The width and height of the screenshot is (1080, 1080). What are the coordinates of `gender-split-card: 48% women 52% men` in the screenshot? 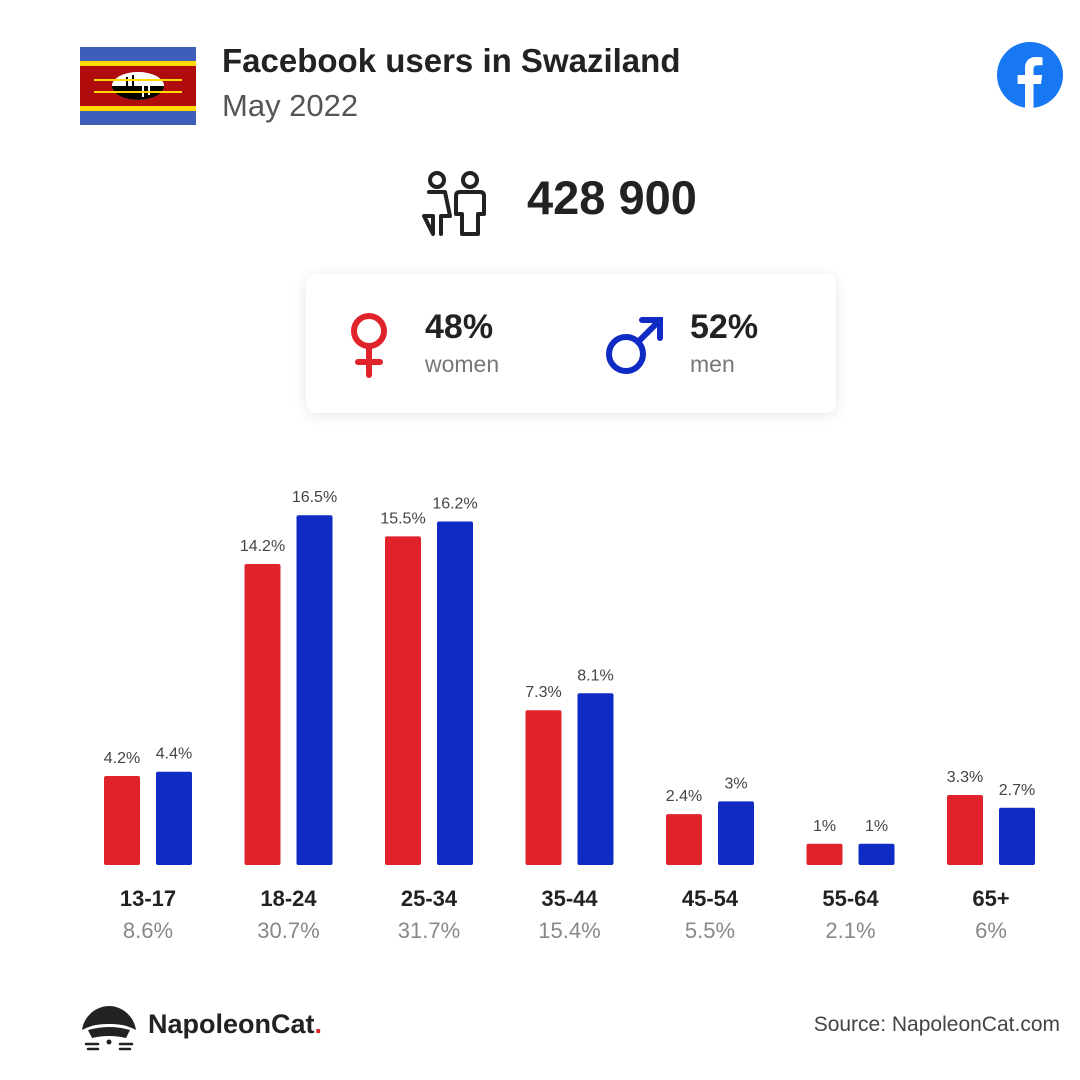 It's located at (571, 343).